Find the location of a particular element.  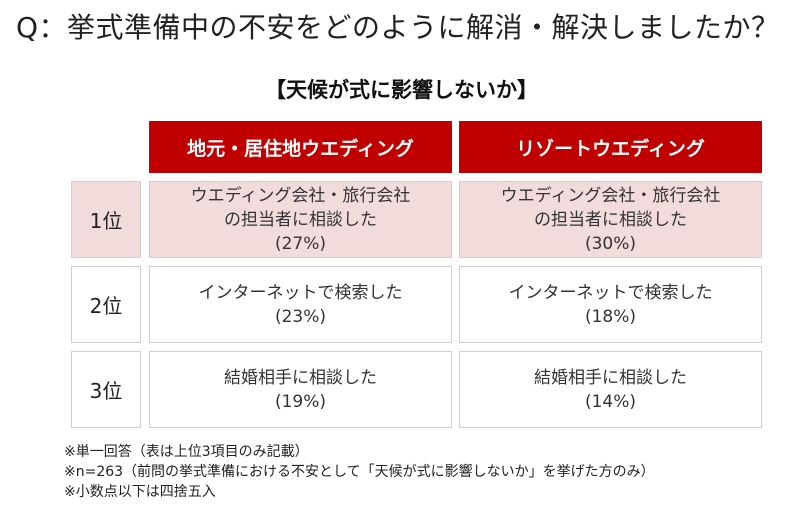

cell-percent: (30%) is located at coordinates (610, 243).